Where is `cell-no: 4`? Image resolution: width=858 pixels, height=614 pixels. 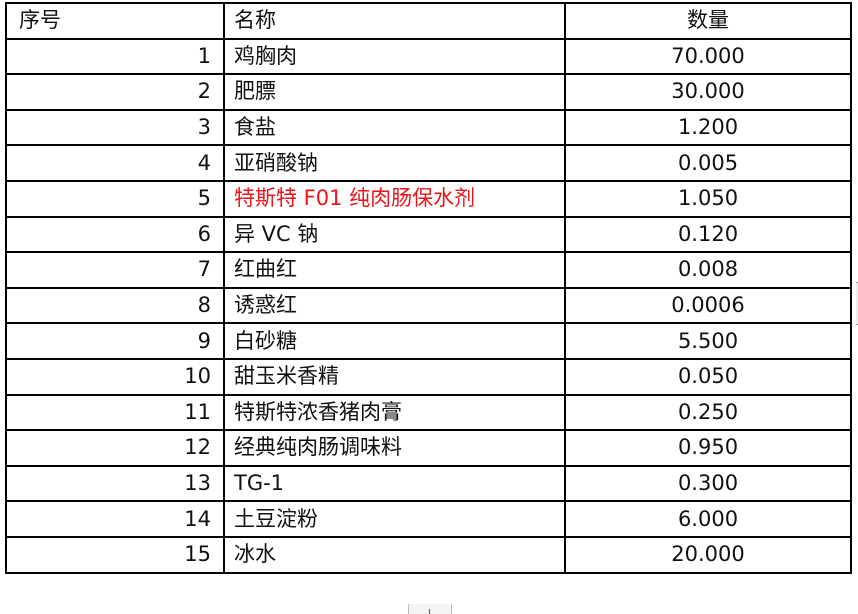
cell-no: 4 is located at coordinates (115, 163).